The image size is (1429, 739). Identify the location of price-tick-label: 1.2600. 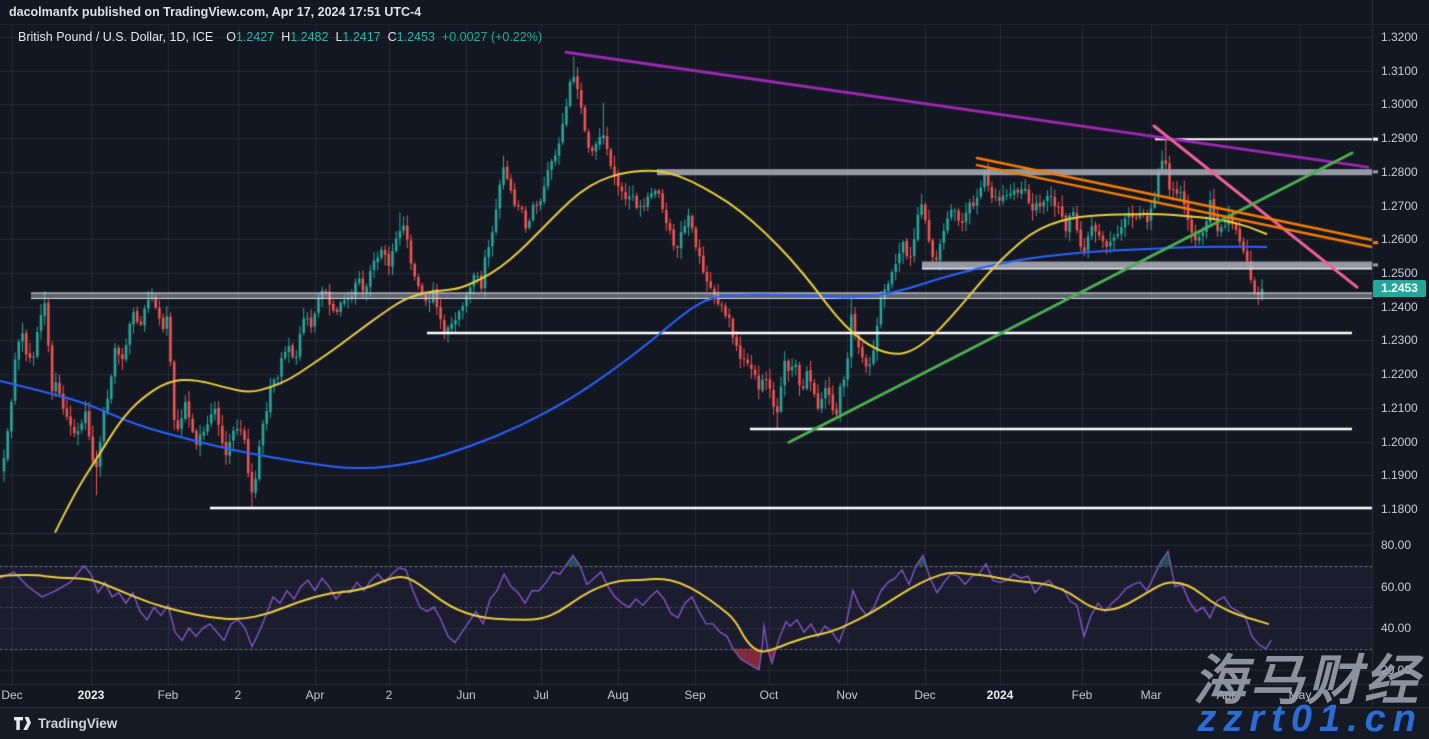
(1399, 239).